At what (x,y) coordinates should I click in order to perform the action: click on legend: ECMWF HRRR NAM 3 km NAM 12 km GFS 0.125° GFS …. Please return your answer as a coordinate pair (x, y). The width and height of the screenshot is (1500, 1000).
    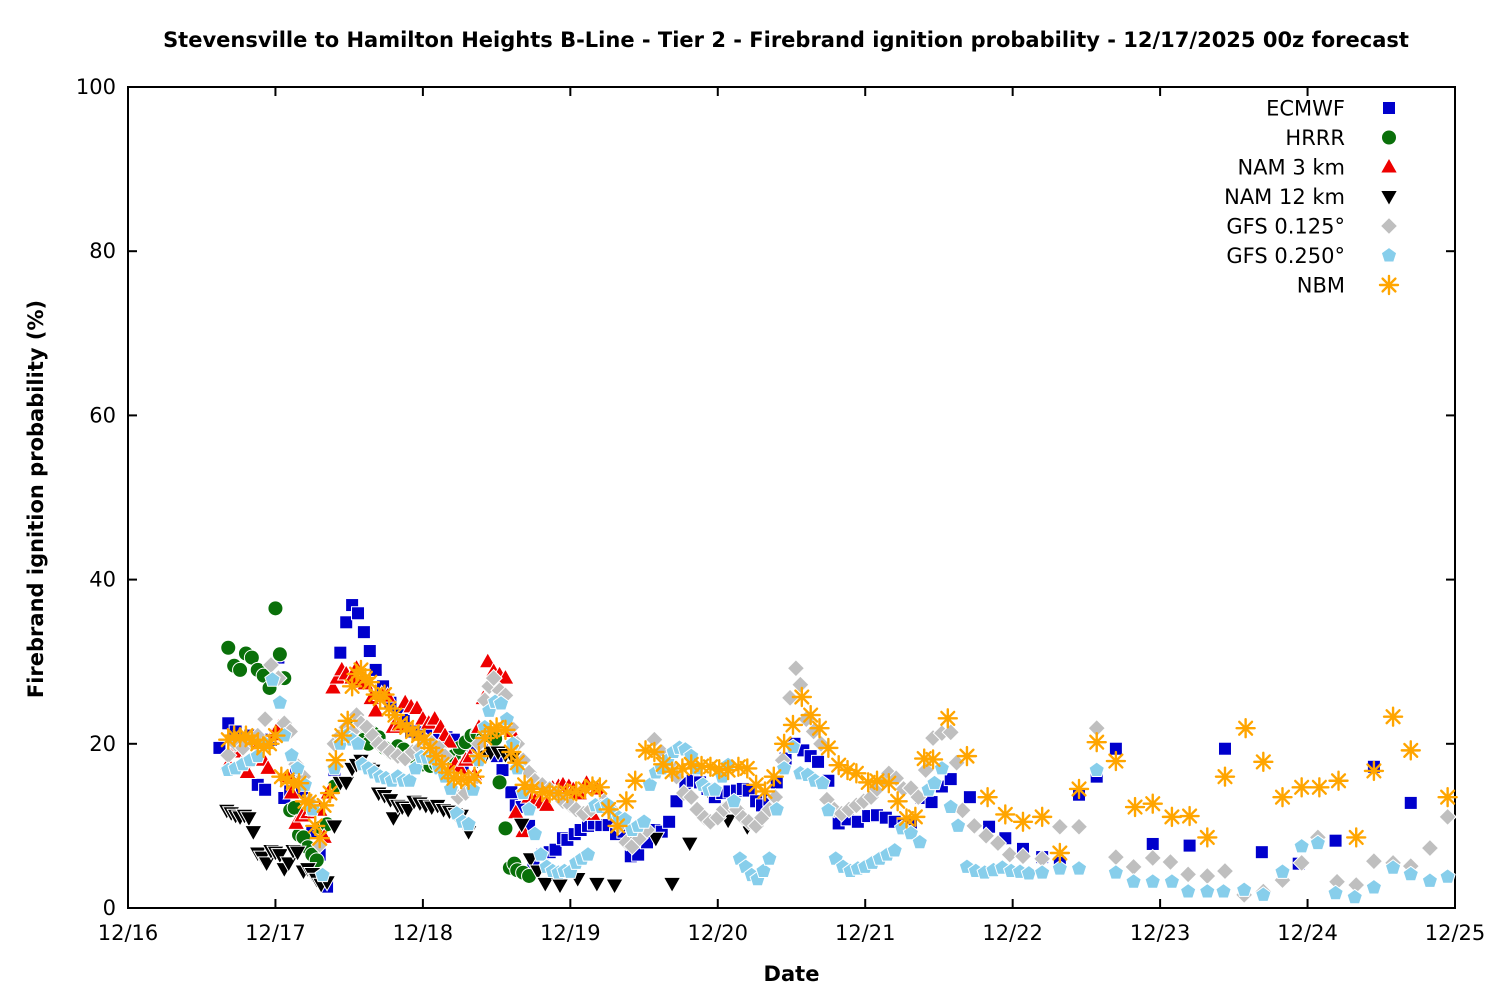
    Looking at the image, I should click on (1312, 197).